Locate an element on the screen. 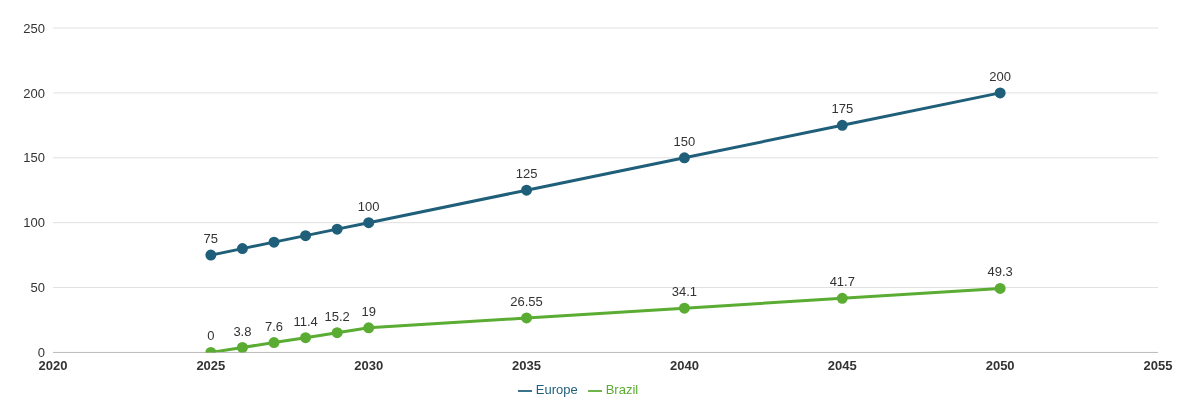  legend-label: Brazil is located at coordinates (622, 390).